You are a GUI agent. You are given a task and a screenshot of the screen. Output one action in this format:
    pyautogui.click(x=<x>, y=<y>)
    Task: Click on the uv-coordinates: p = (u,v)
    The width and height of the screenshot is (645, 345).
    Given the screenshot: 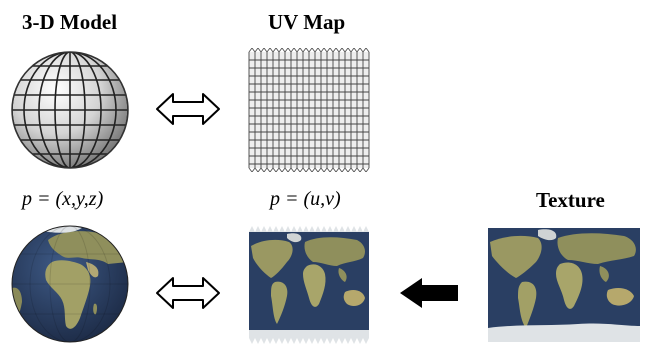 What is the action you would take?
    pyautogui.click(x=305, y=199)
    